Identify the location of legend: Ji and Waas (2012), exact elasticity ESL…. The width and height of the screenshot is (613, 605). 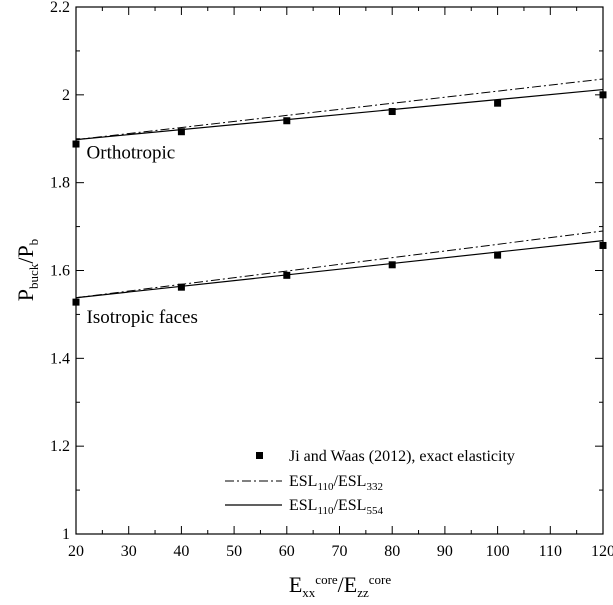
(370, 482).